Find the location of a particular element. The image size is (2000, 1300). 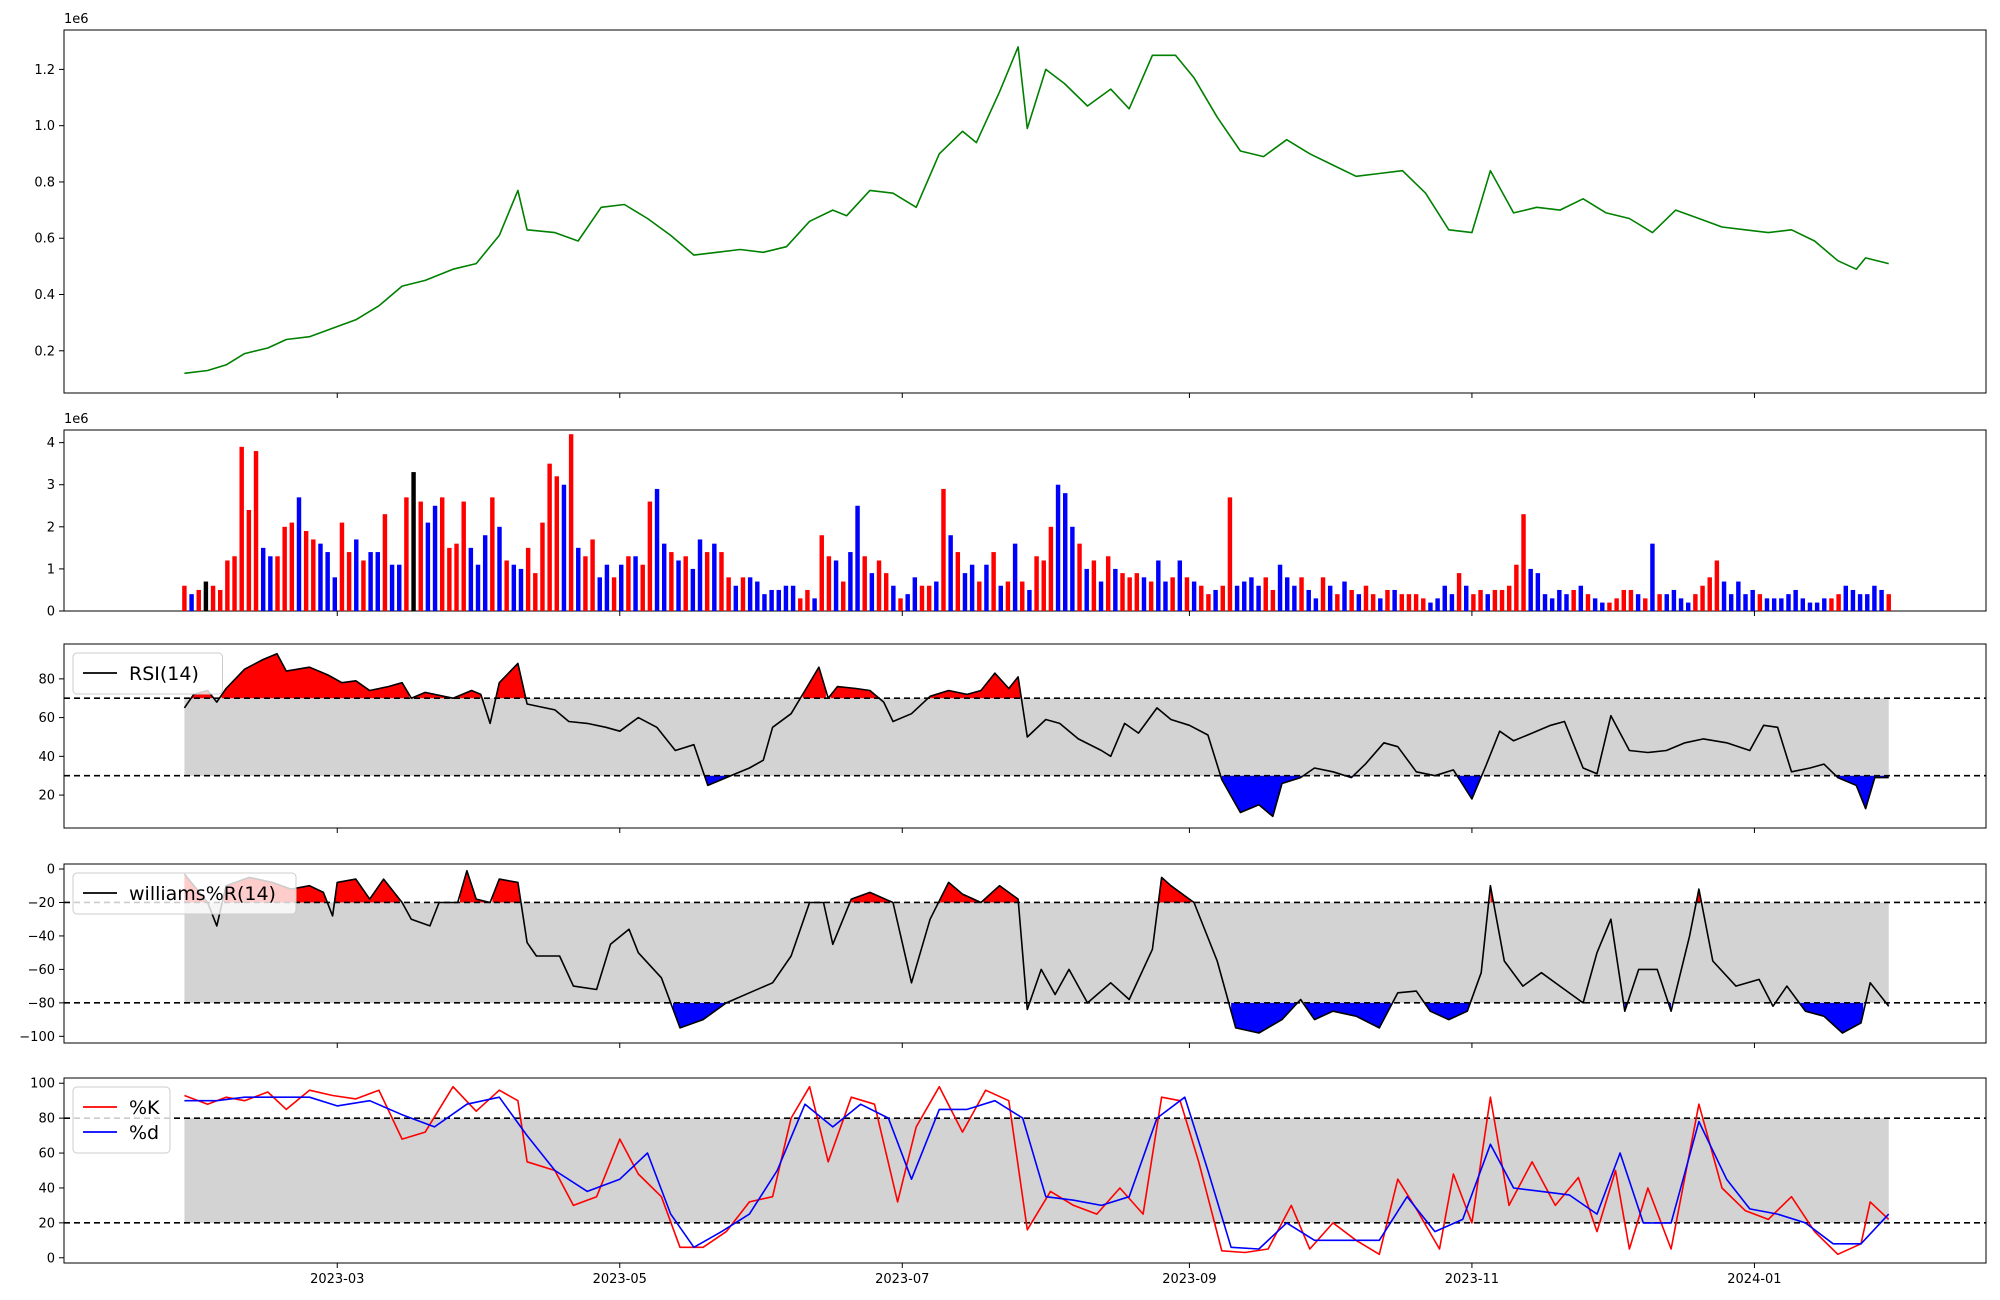

panel-1-frame is located at coordinates (1025, 520).